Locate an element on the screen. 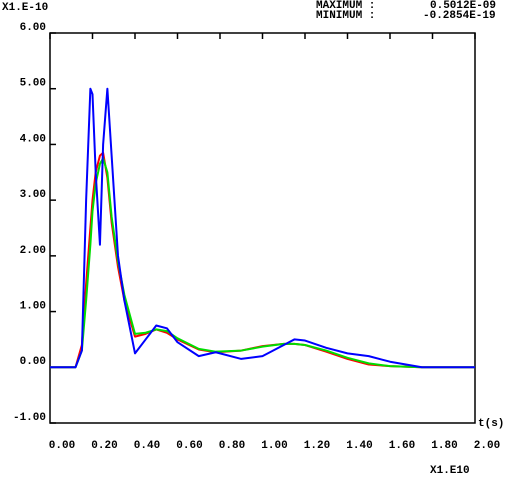  x-tick-label: 0.00 is located at coordinates (62, 446).